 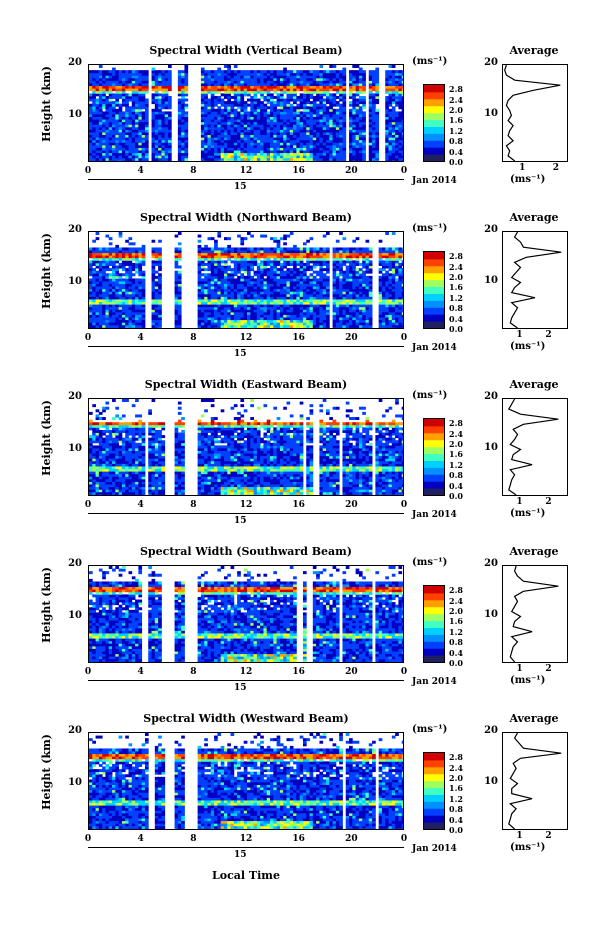 What do you see at coordinates (522, 168) in the screenshot?
I see `average-x-tick-label: 1` at bounding box center [522, 168].